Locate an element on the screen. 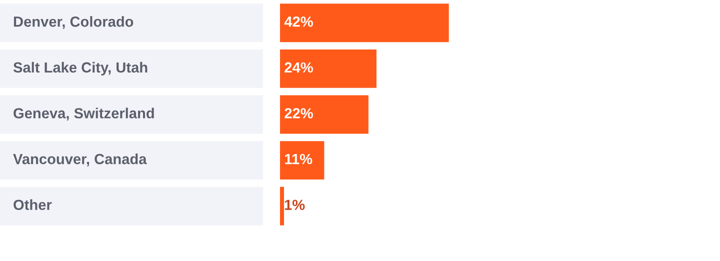  y-tick-label: Geneva, Switzerland is located at coordinates (84, 114).